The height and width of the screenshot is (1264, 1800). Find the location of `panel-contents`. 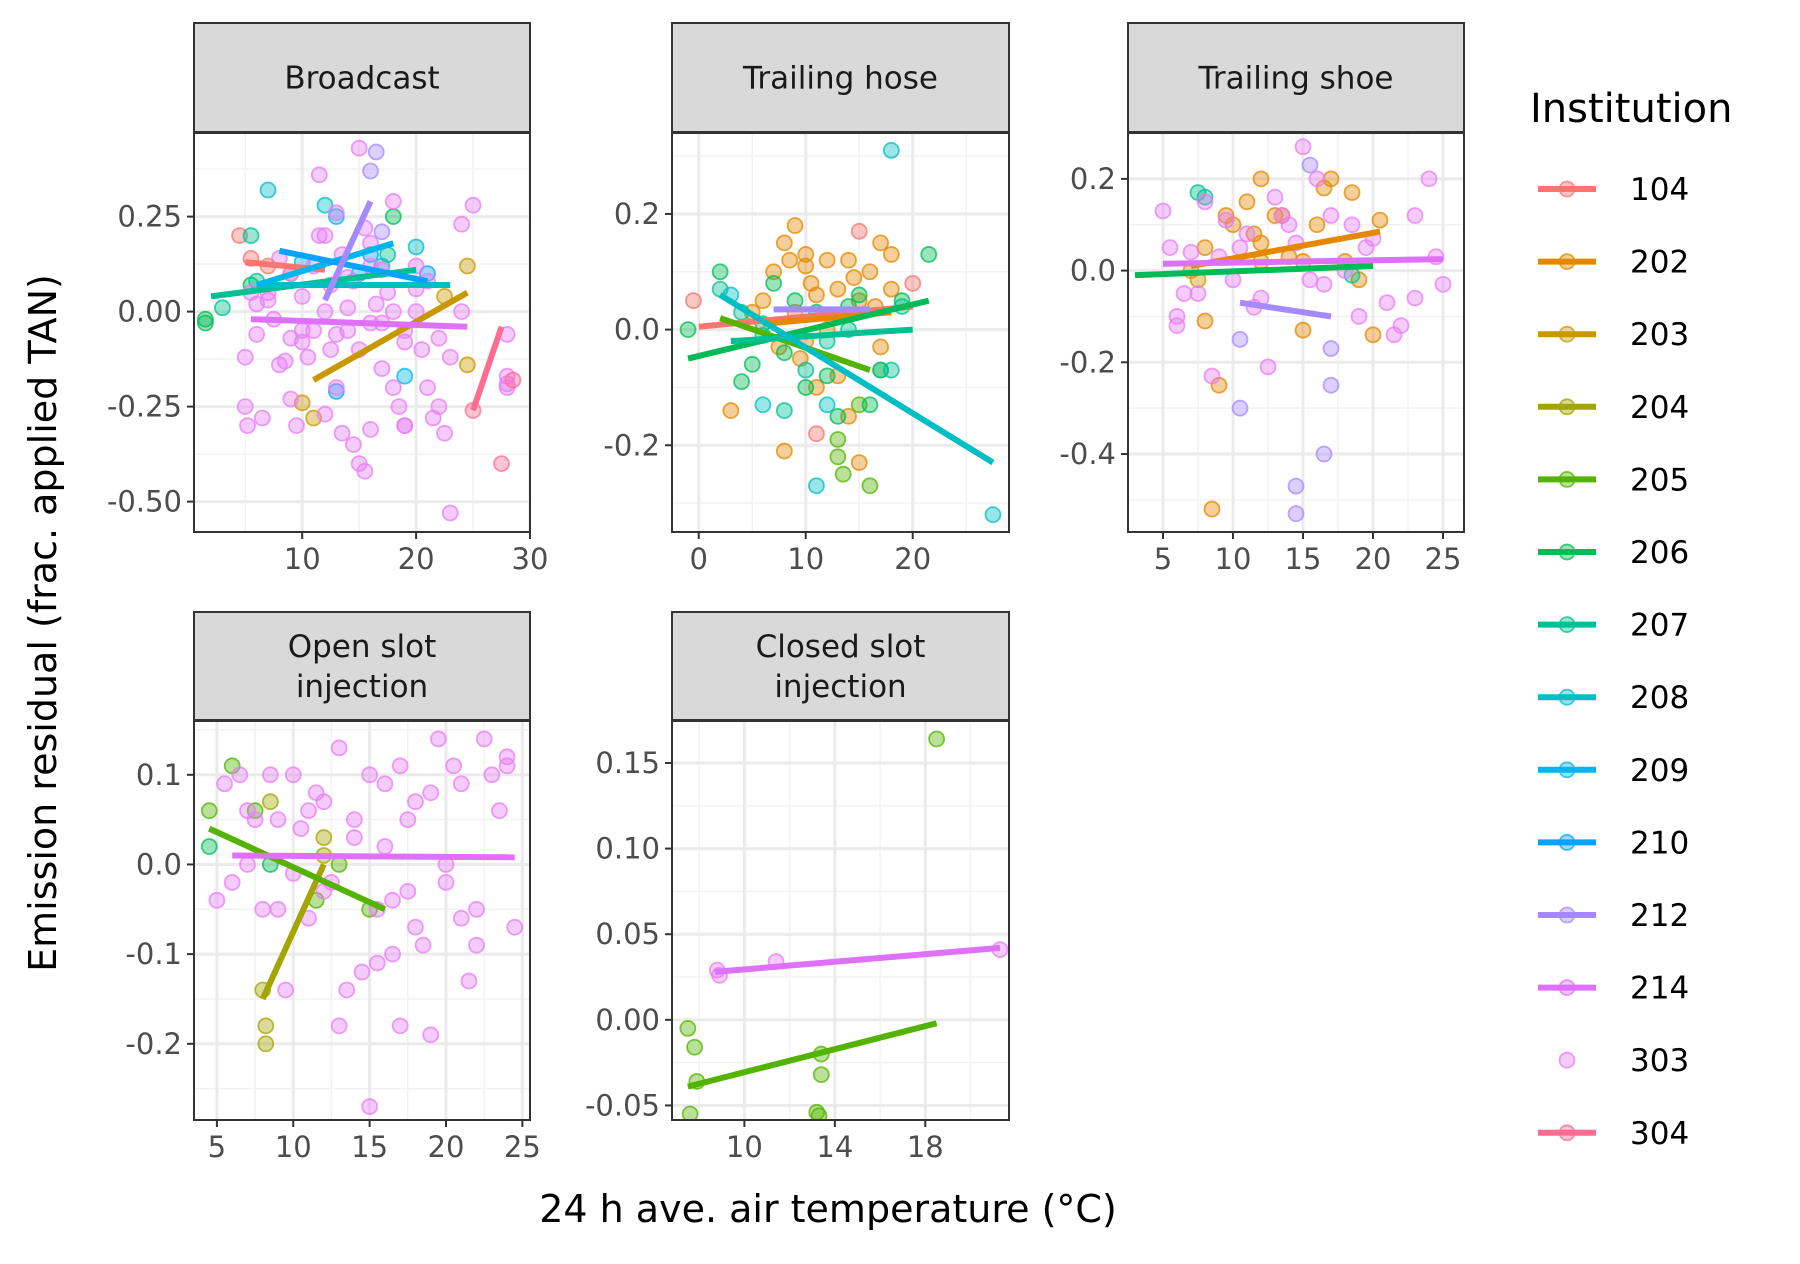

panel-contents is located at coordinates (362, 920).